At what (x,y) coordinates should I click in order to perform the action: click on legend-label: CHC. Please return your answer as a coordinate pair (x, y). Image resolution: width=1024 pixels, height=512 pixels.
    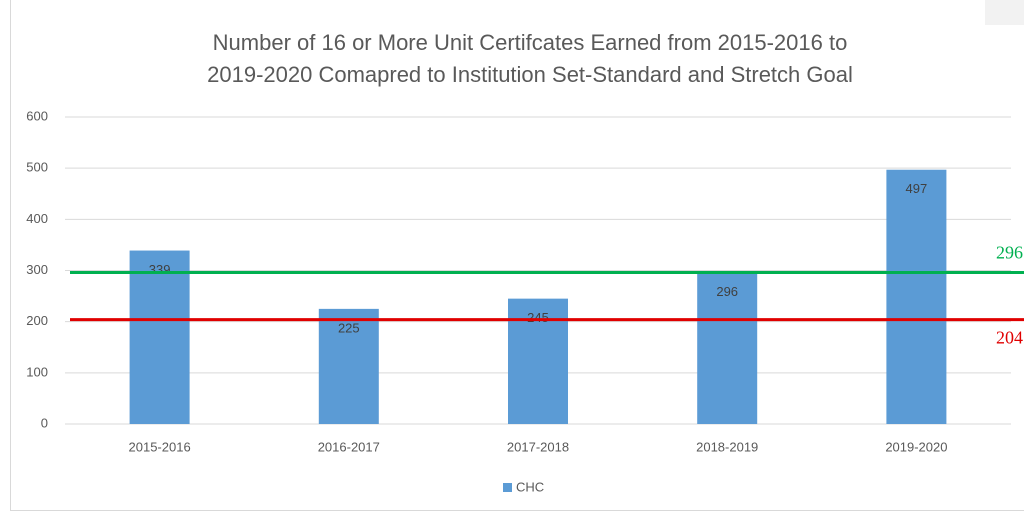
    Looking at the image, I should click on (530, 486).